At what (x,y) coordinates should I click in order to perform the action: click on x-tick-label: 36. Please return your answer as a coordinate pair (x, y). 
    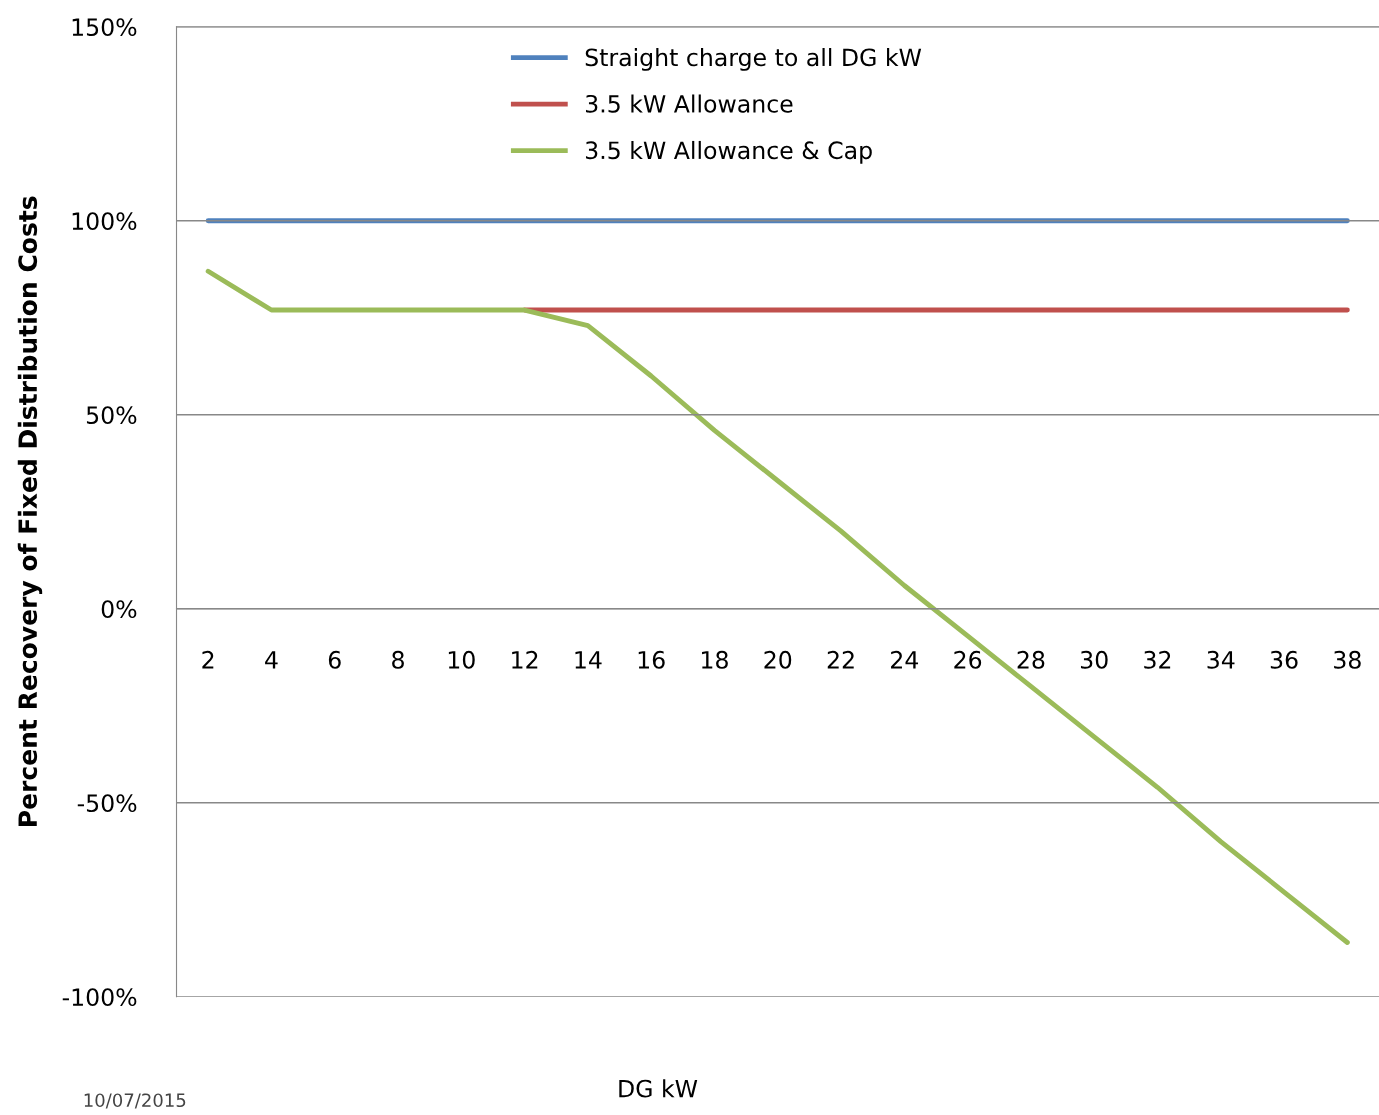
    Looking at the image, I should click on (1284, 659).